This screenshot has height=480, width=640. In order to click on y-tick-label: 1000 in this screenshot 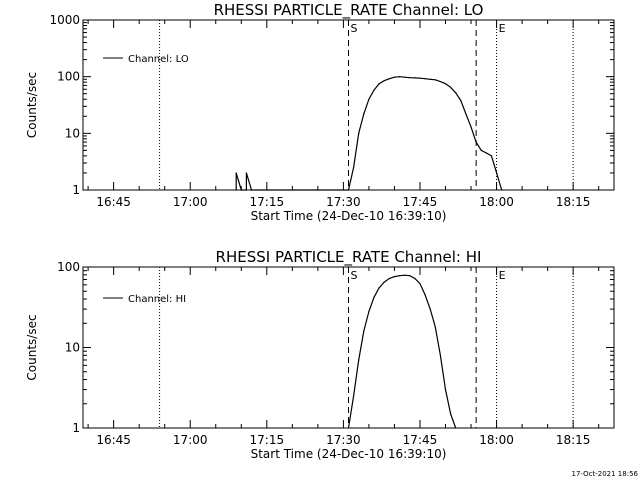, I will do `click(64, 20)`.